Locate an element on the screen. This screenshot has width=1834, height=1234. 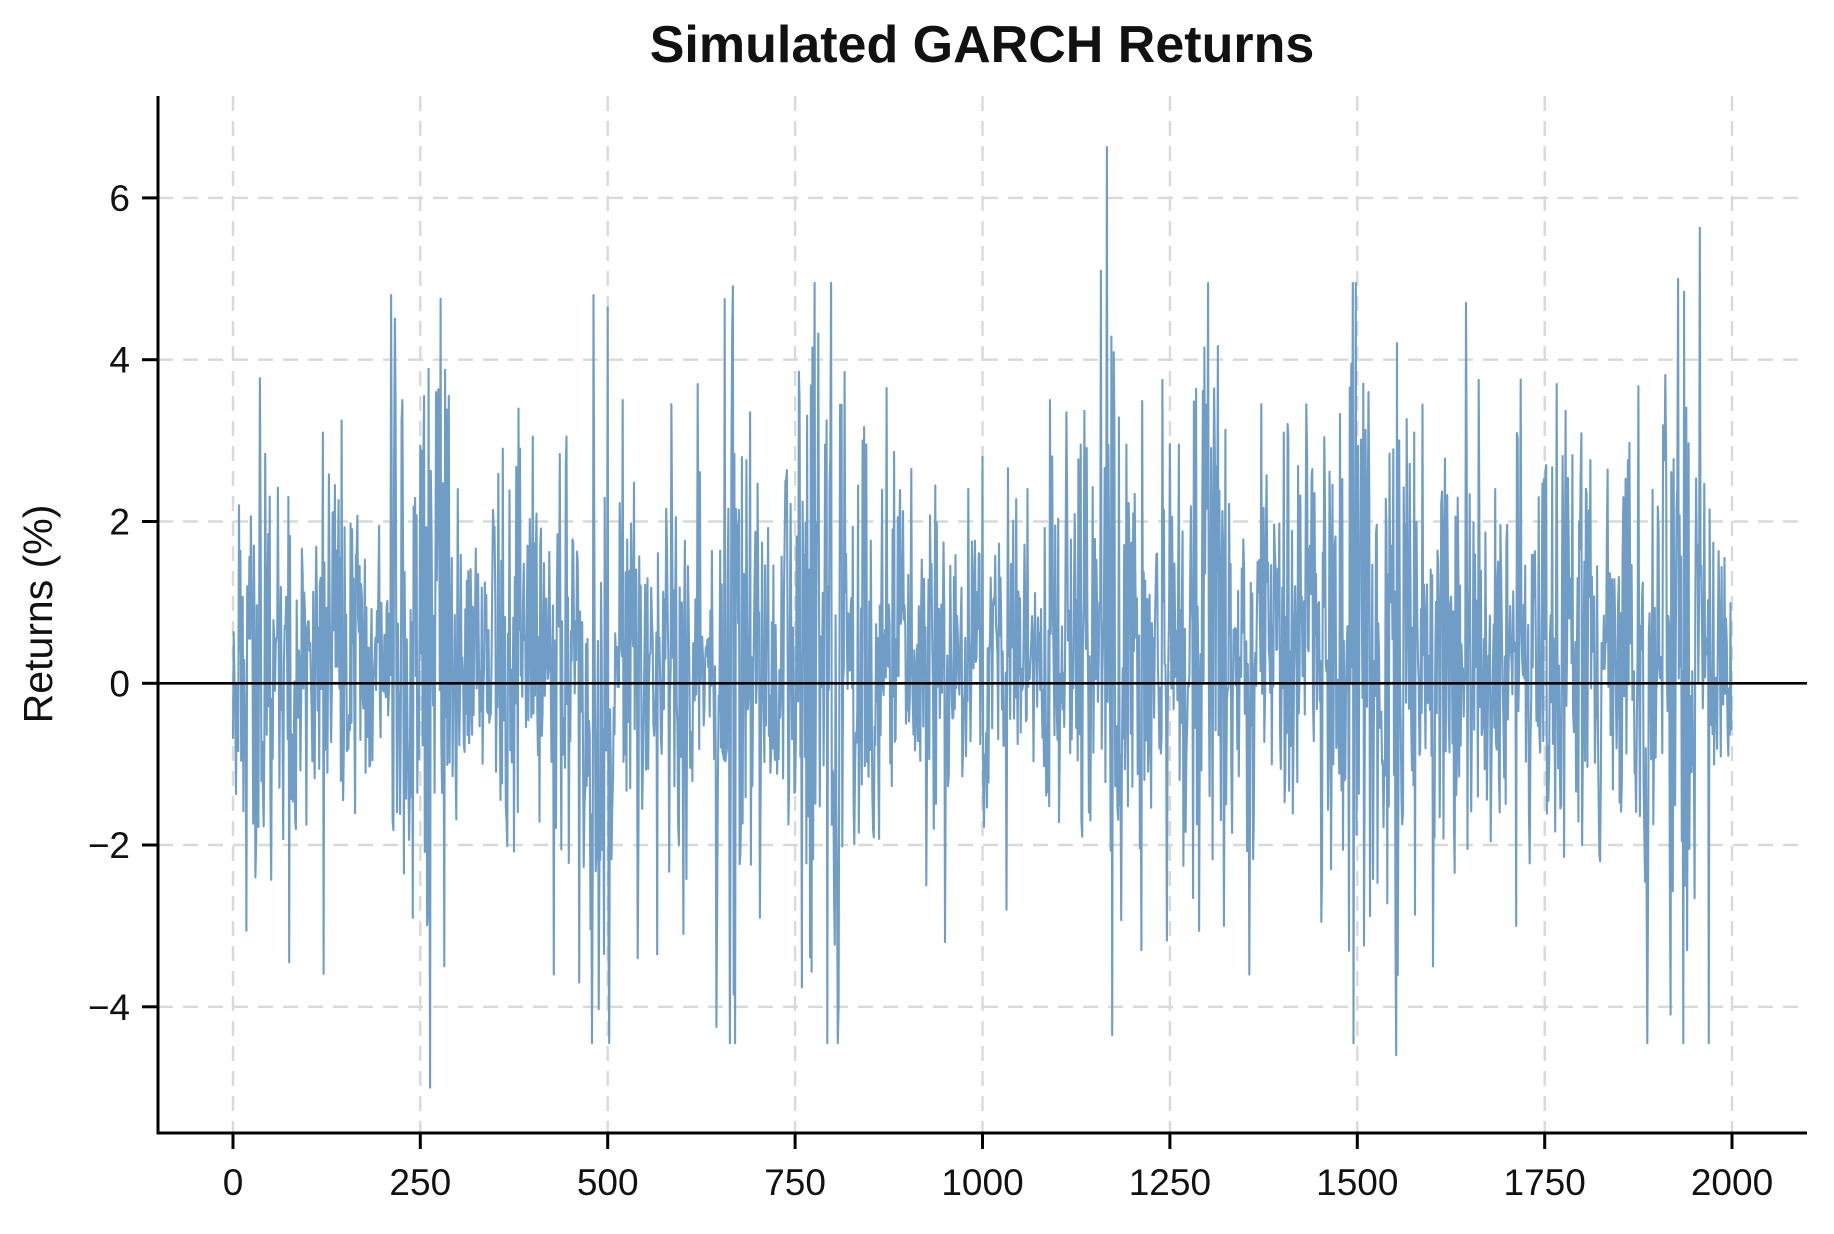
x-tick-label: 0 is located at coordinates (233, 1182).